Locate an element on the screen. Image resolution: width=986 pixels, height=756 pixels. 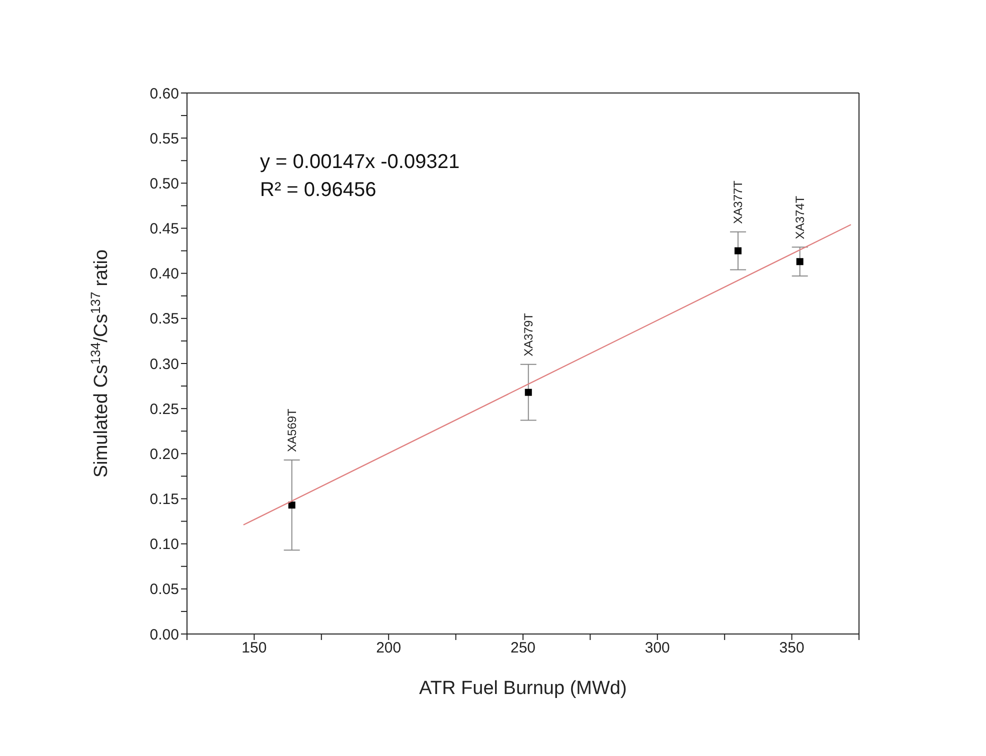
y-tick-label: 0.20 is located at coordinates (164, 454).